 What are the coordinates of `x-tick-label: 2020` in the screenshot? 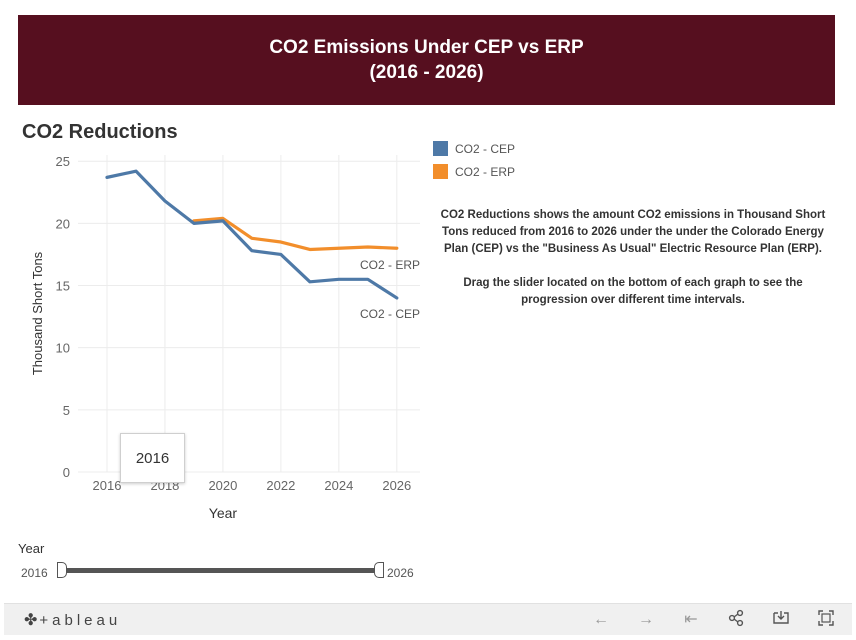 It's located at (222, 485).